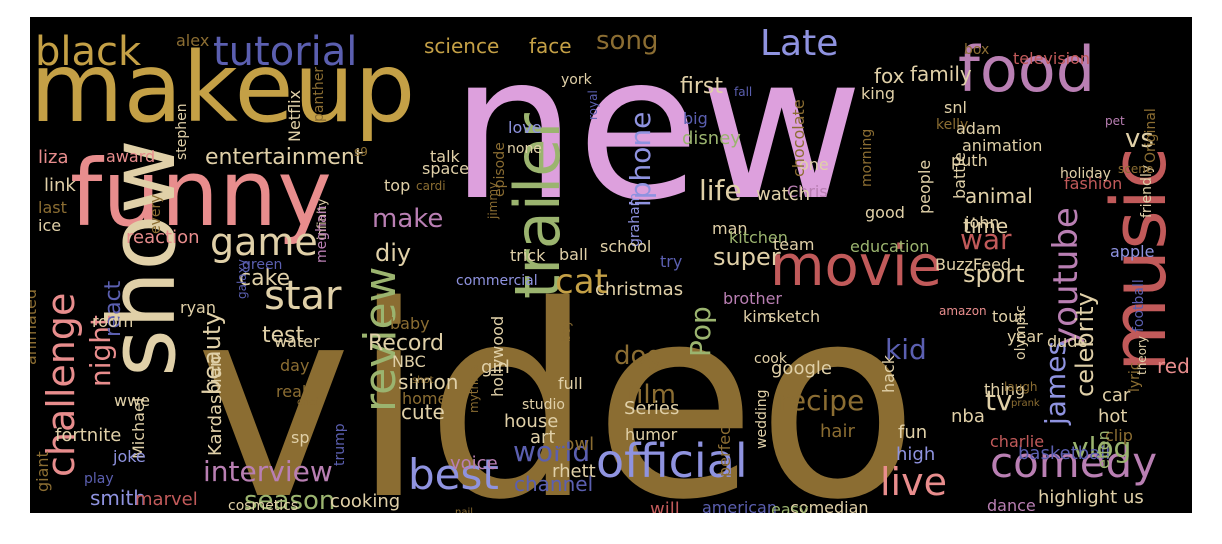 This screenshot has width=1222, height=544. Describe the element at coordinates (35, 327) in the screenshot. I see `word-animated: animated` at that location.